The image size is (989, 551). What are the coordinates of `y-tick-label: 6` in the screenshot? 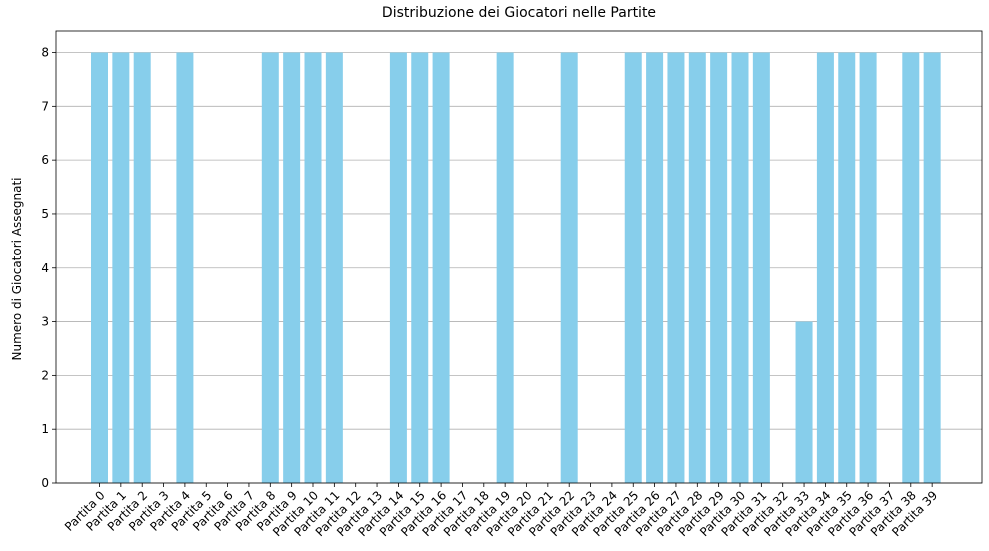 It's located at (45, 160).